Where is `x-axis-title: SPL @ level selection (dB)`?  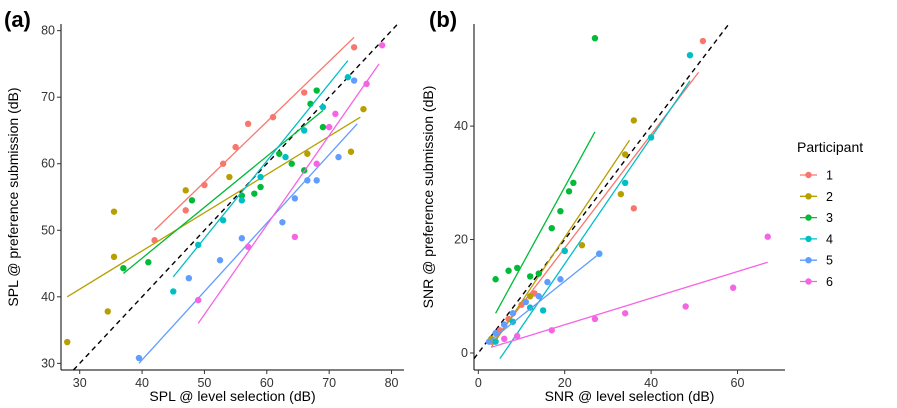
x-axis-title: SPL @ level selection (dB) is located at coordinates (232, 396).